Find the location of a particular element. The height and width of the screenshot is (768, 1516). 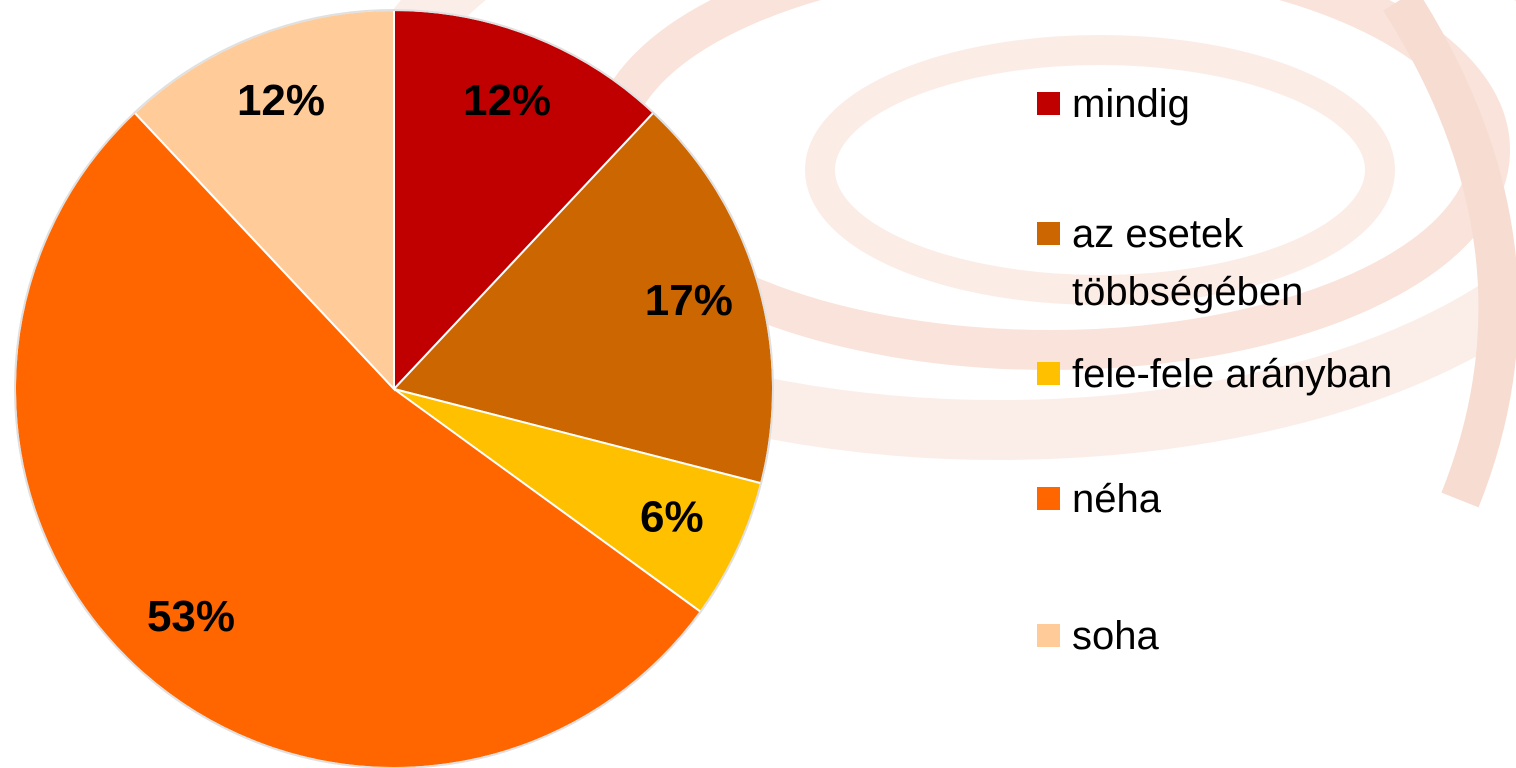

legend-item: soha is located at coordinates (1214, 636).